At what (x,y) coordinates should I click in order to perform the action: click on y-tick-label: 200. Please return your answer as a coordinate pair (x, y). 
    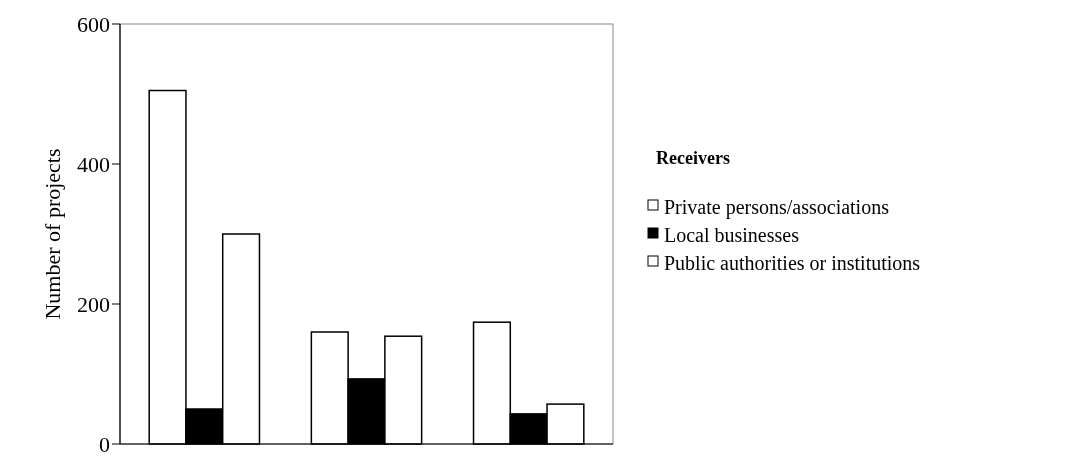
    Looking at the image, I should click on (93, 304).